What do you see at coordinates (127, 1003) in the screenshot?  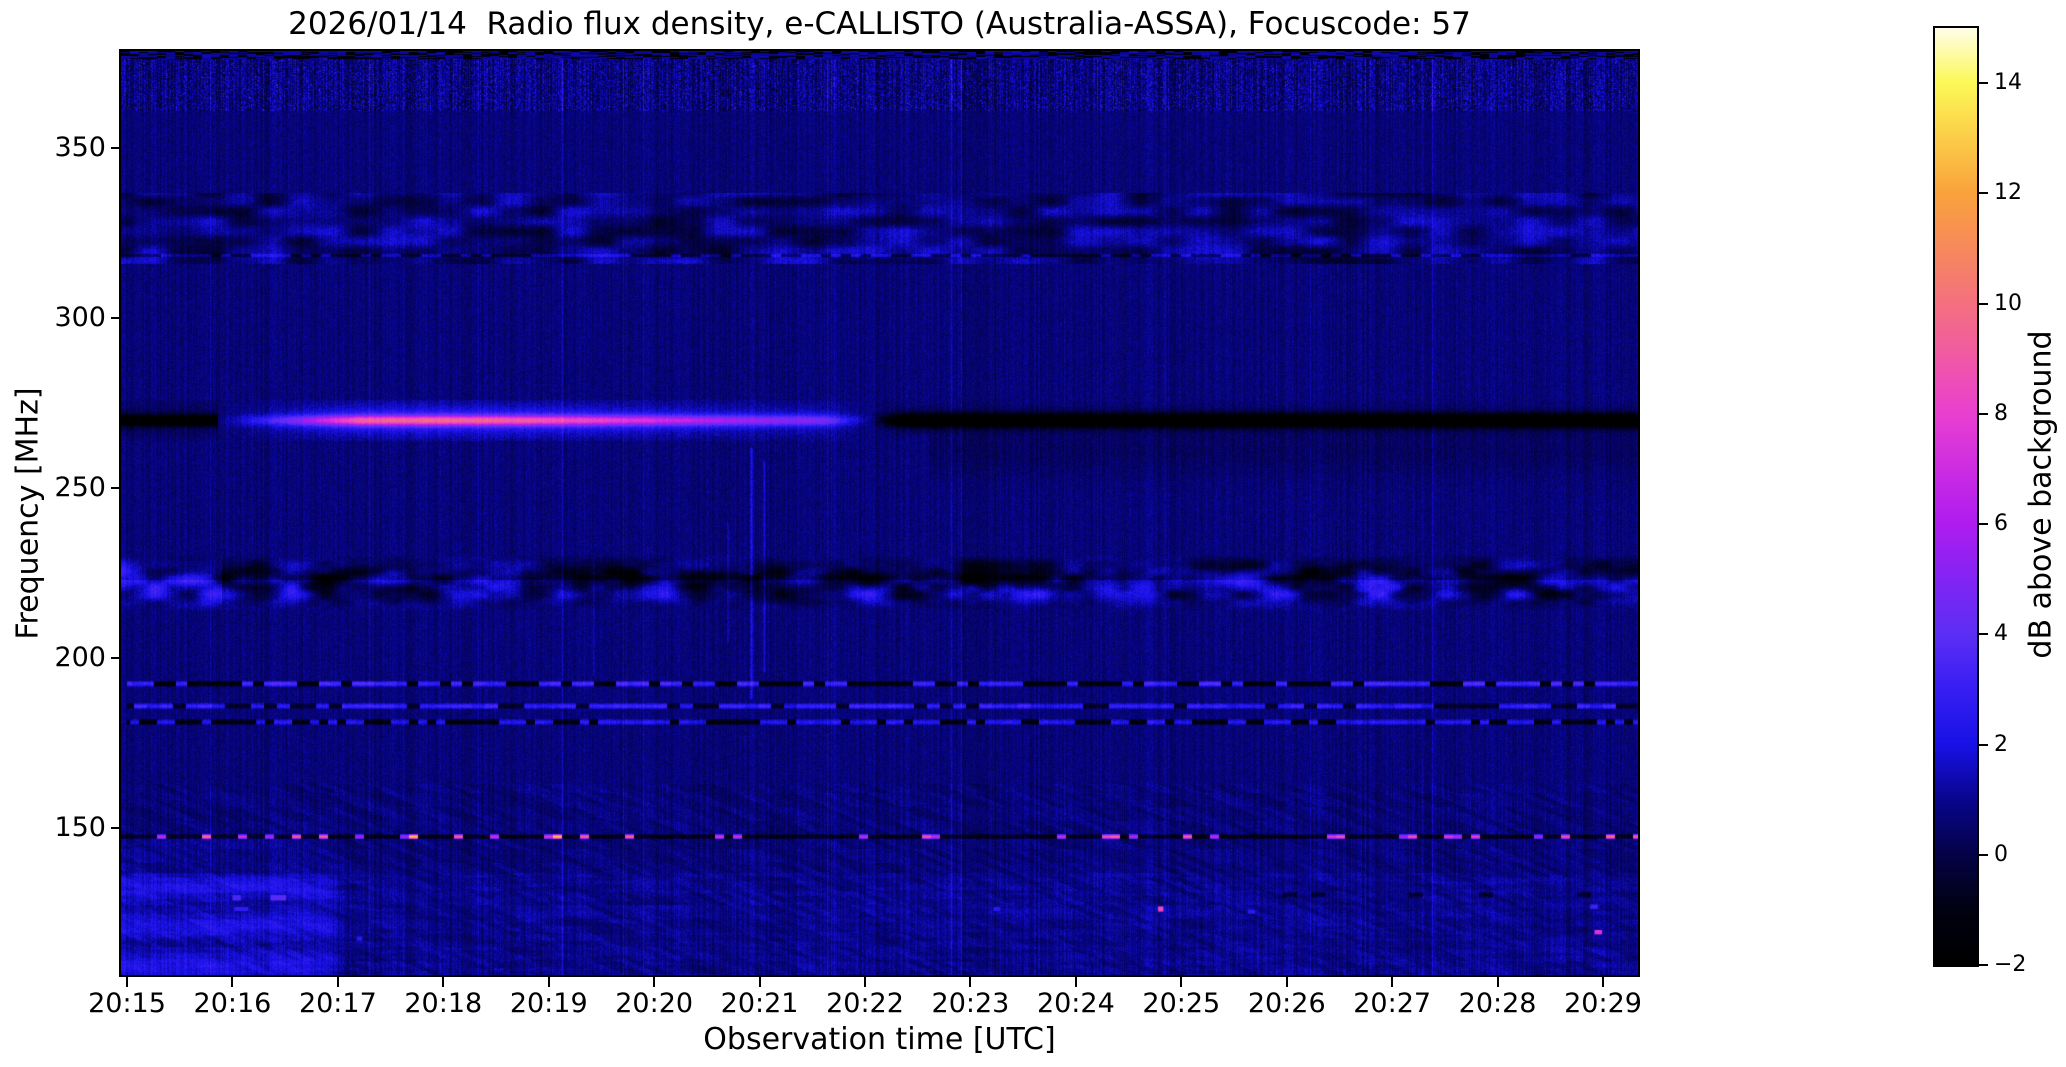 I see `x-tick-label: 20:15` at bounding box center [127, 1003].